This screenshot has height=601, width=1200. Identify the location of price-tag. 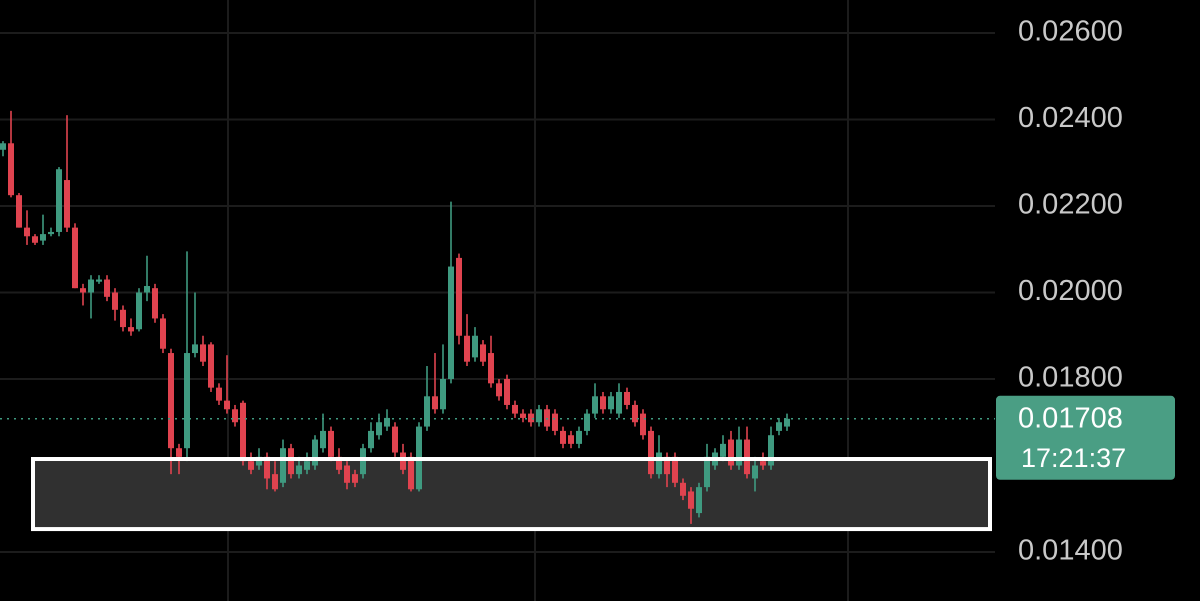
(1085, 437).